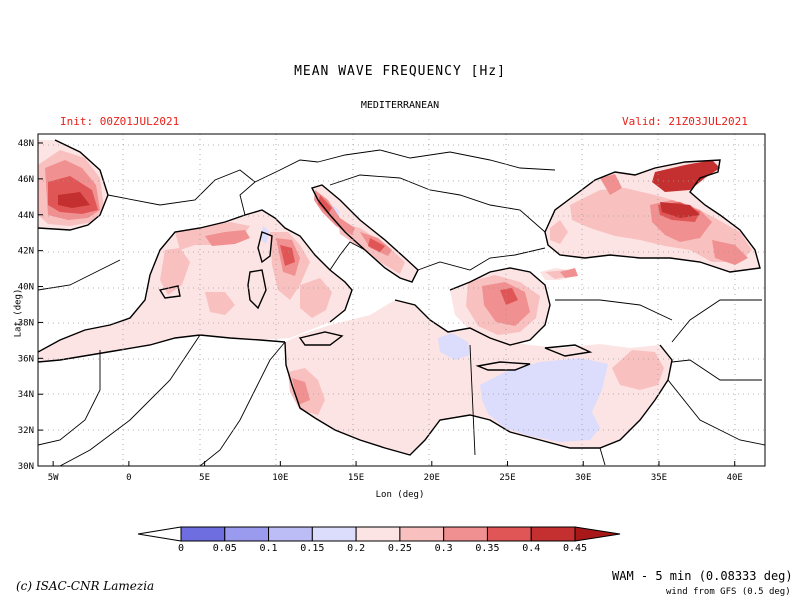 The image size is (800, 600). I want to click on copyright-note: (c) ISAC-CNR Lamezia, so click(85, 586).